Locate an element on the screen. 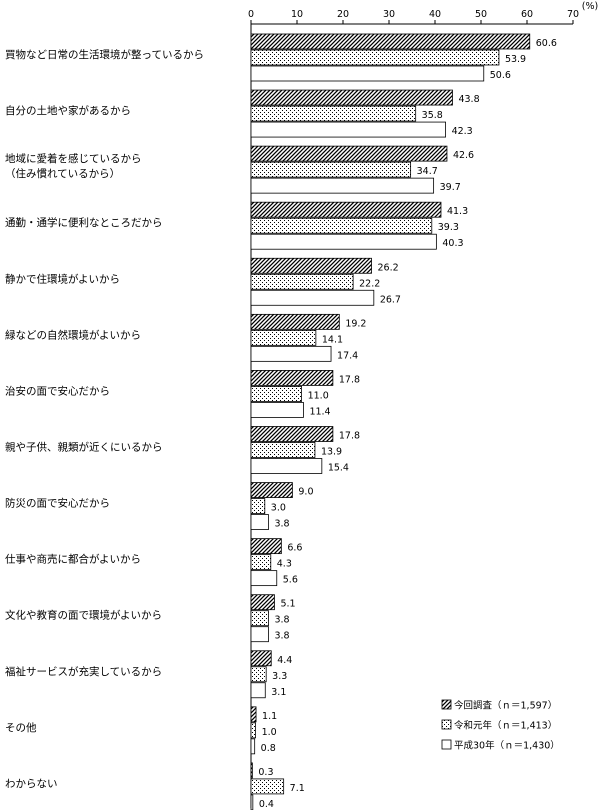 This screenshot has height=810, width=600. data-label: 15.4 is located at coordinates (338, 467).